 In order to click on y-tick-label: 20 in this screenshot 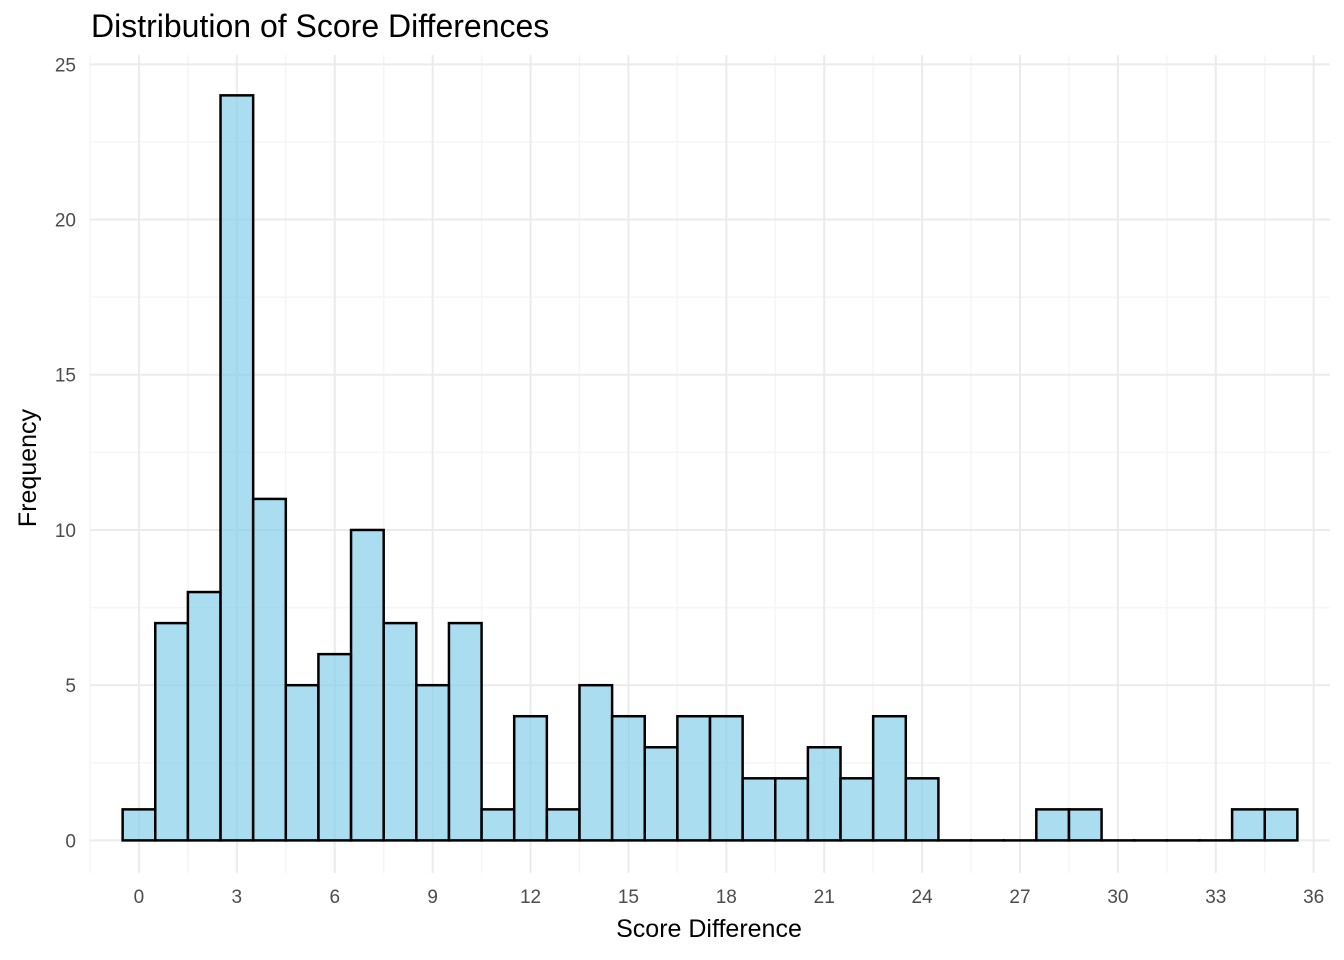, I will do `click(65, 221)`.